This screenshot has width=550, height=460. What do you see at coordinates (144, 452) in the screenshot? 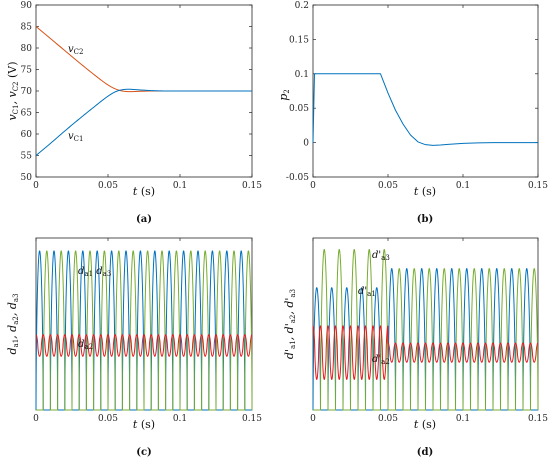
I see `panel-c-label: (c)` at bounding box center [144, 452].